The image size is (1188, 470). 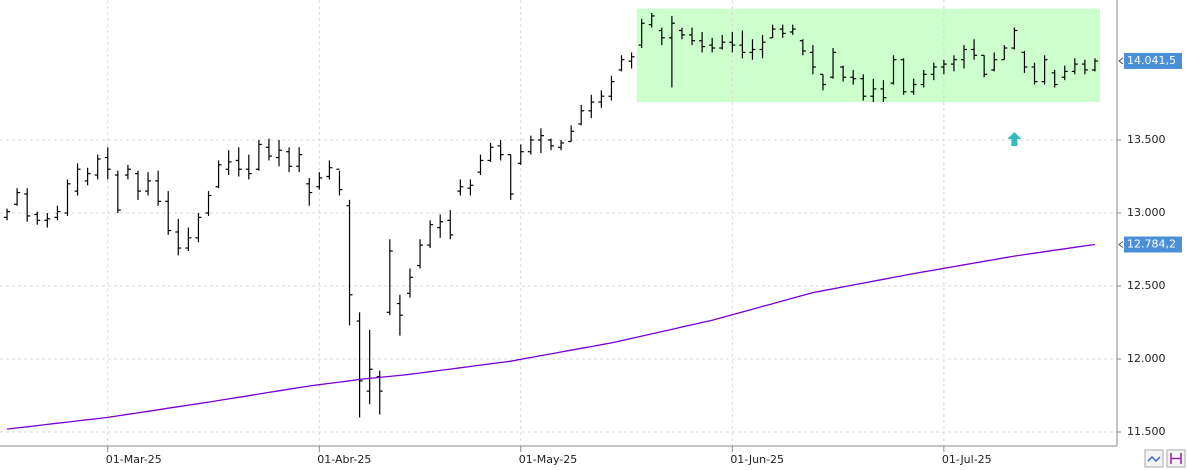 I want to click on x-tick-label: 01-Jul-25, so click(x=967, y=459).